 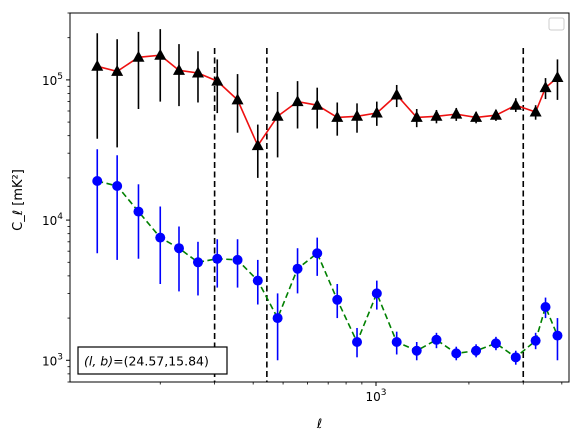 I want to click on annotation-frame, so click(x=152, y=360).